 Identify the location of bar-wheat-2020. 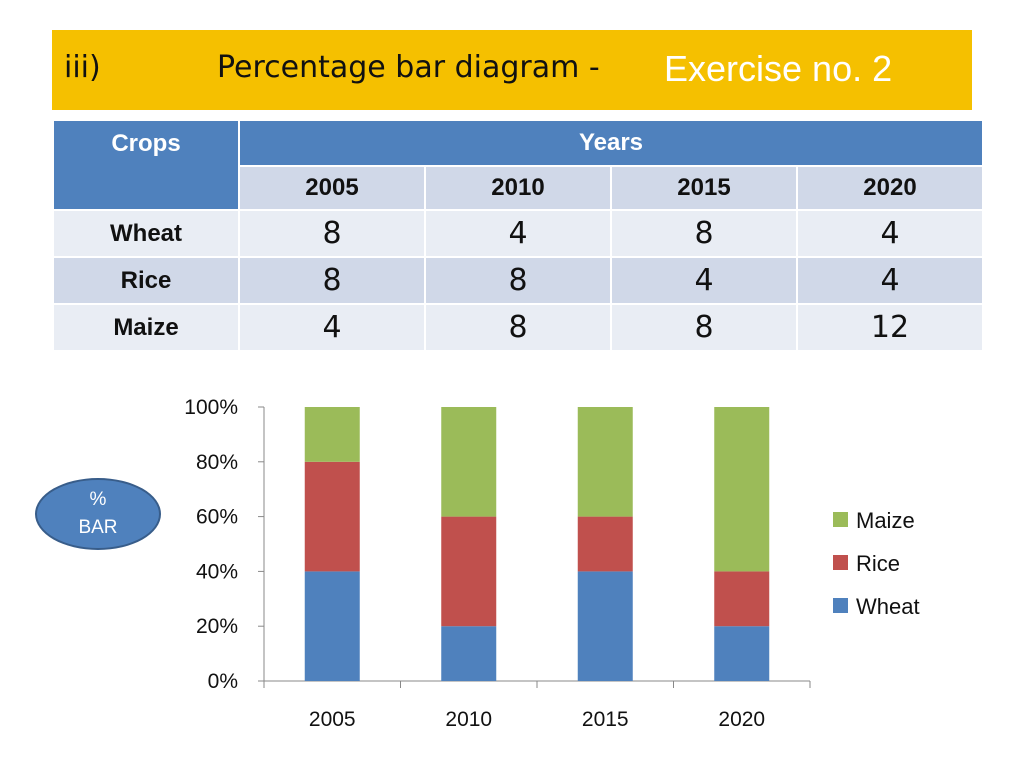
(742, 653).